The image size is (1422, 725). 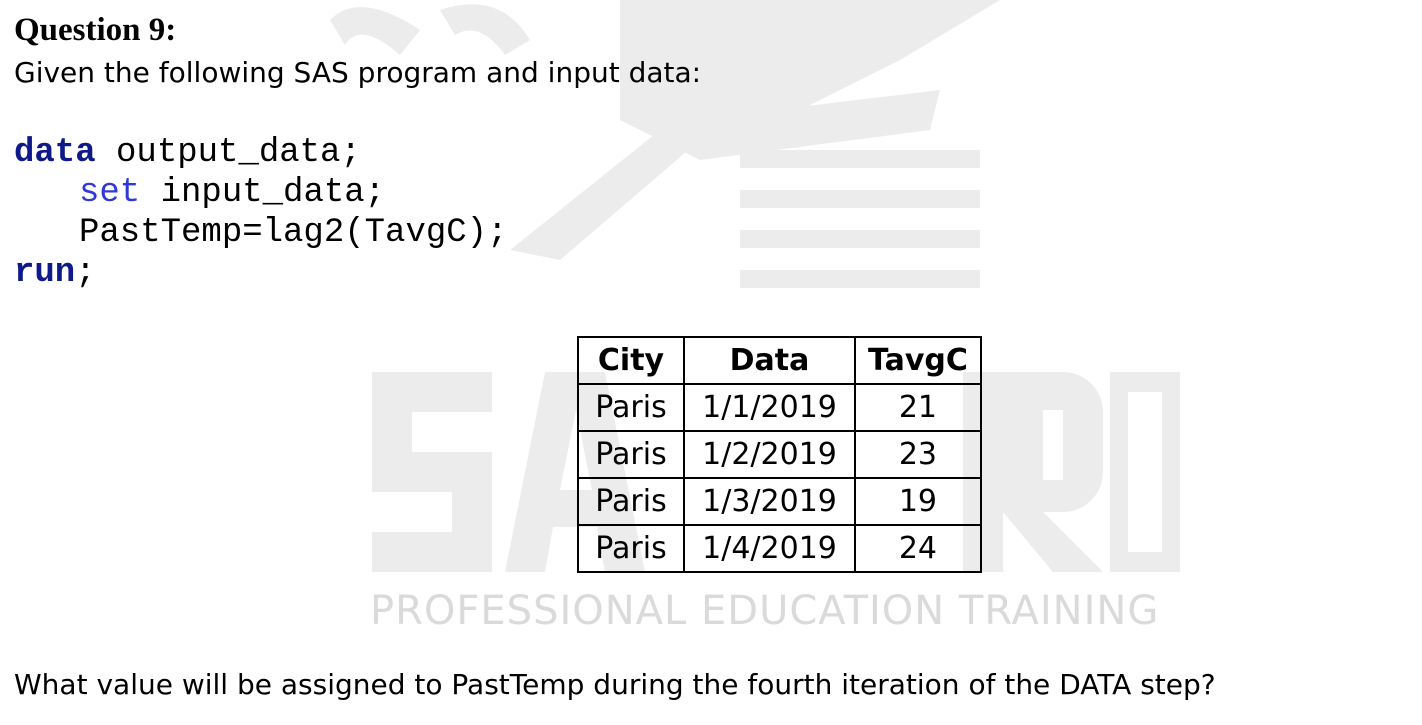 What do you see at coordinates (918, 407) in the screenshot?
I see `cell-tavgc: 21` at bounding box center [918, 407].